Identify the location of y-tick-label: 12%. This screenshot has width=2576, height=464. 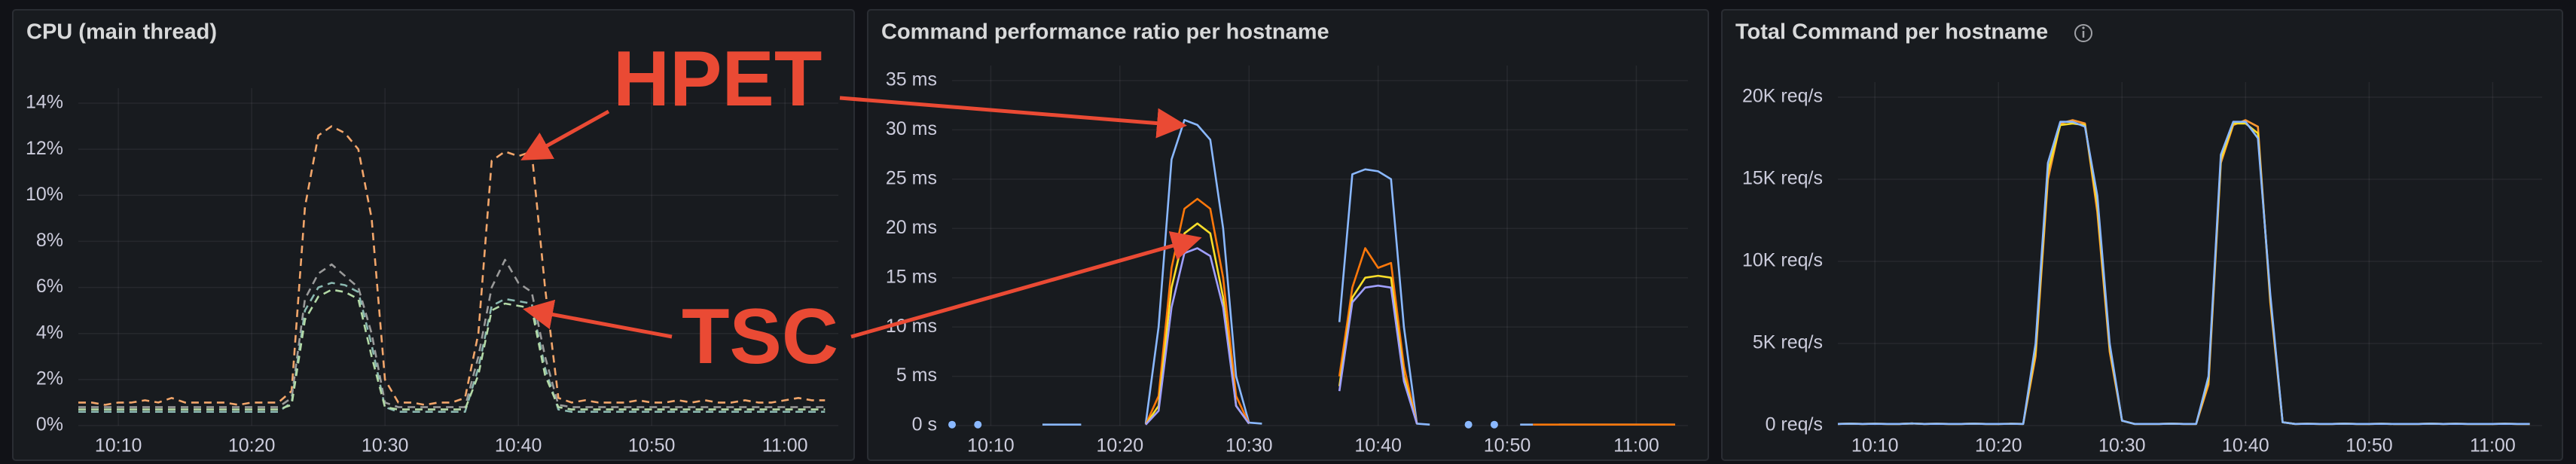
(45, 148).